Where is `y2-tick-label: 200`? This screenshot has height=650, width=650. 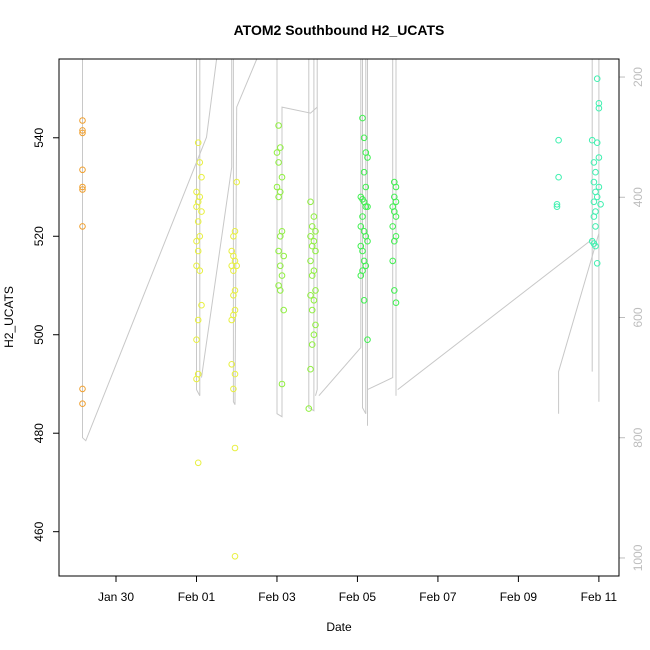
y2-tick-label: 200 is located at coordinates (638, 77).